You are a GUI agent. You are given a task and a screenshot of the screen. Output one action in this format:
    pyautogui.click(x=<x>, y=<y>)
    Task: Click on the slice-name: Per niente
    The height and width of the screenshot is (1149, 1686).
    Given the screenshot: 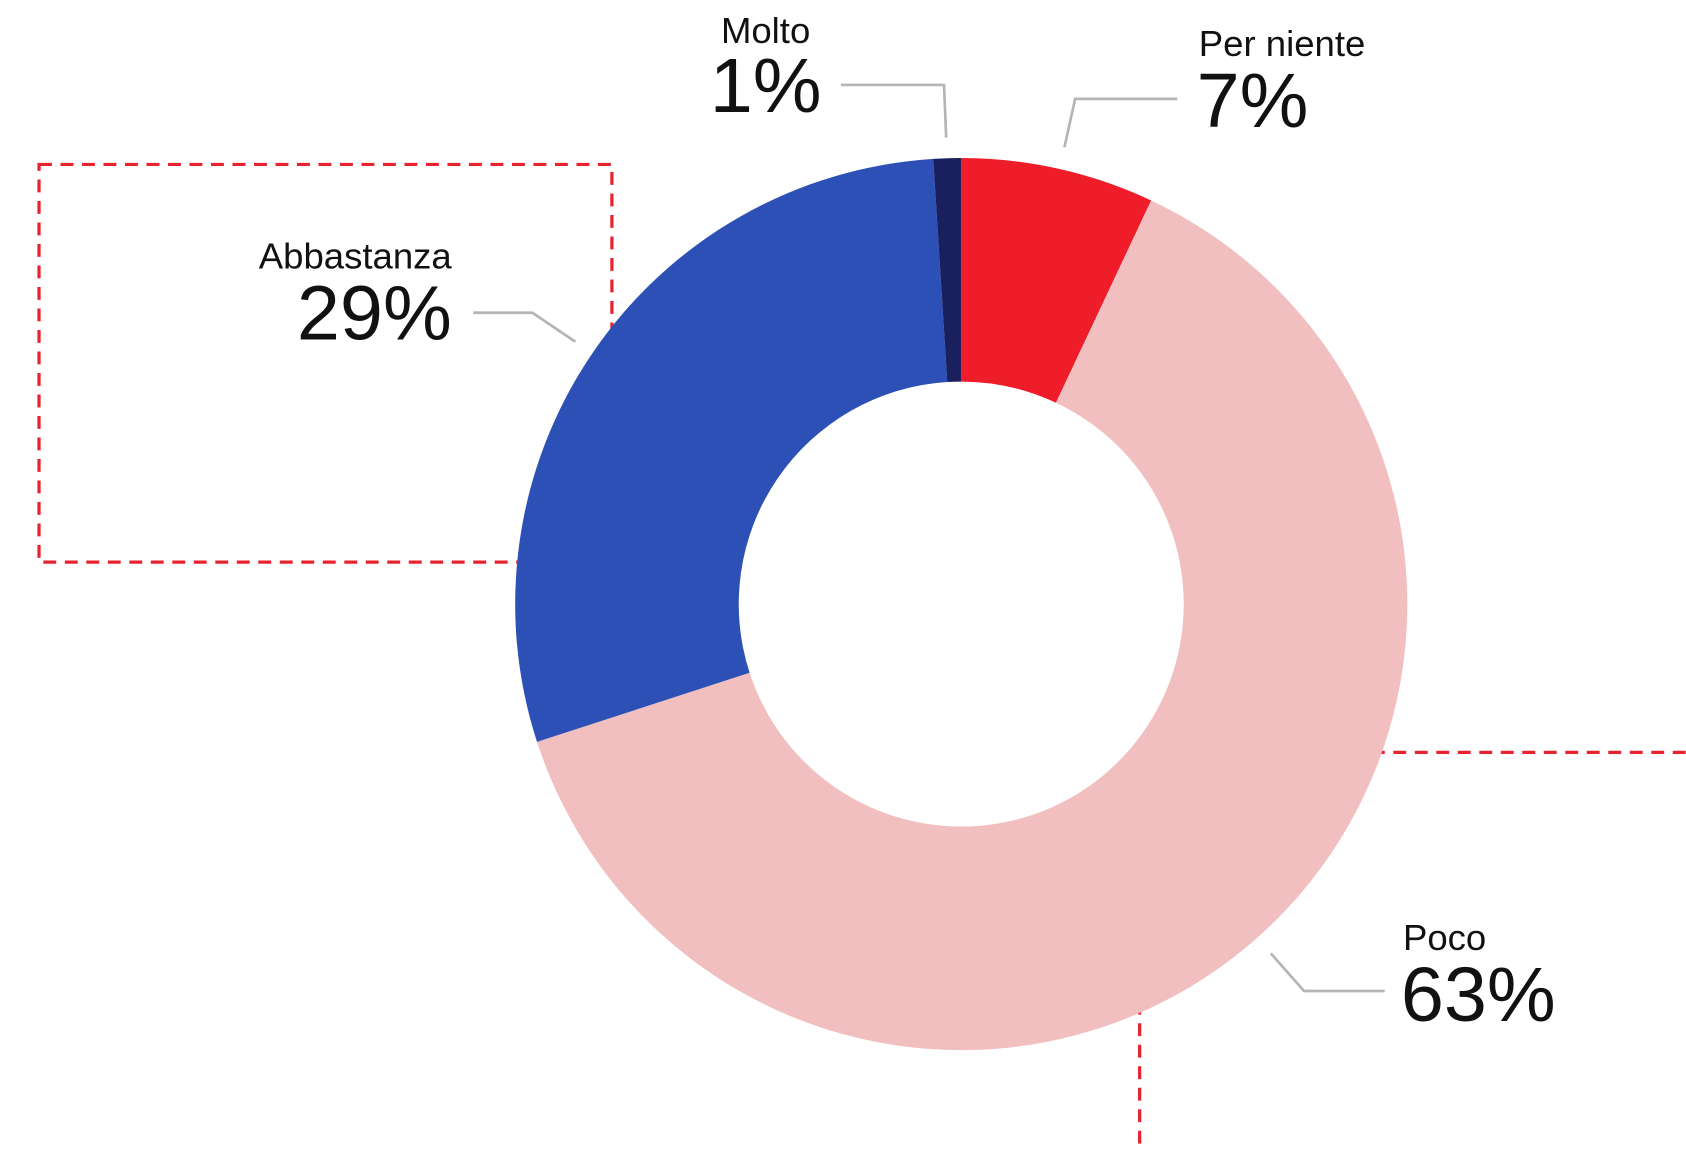 What is the action you would take?
    pyautogui.click(x=1282, y=43)
    